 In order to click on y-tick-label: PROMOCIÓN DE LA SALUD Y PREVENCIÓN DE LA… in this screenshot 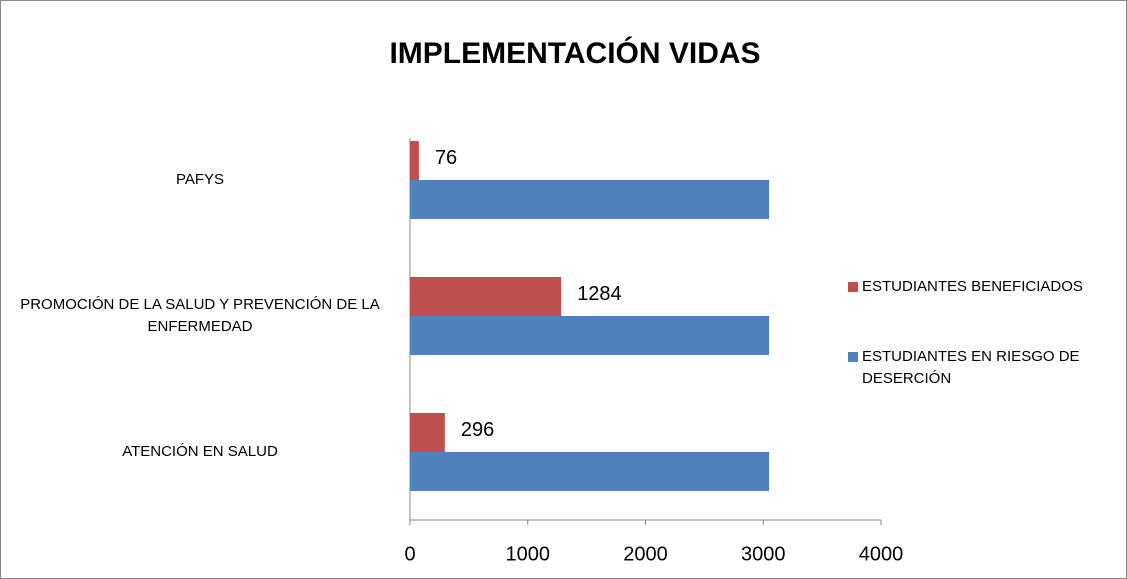, I will do `click(200, 315)`.